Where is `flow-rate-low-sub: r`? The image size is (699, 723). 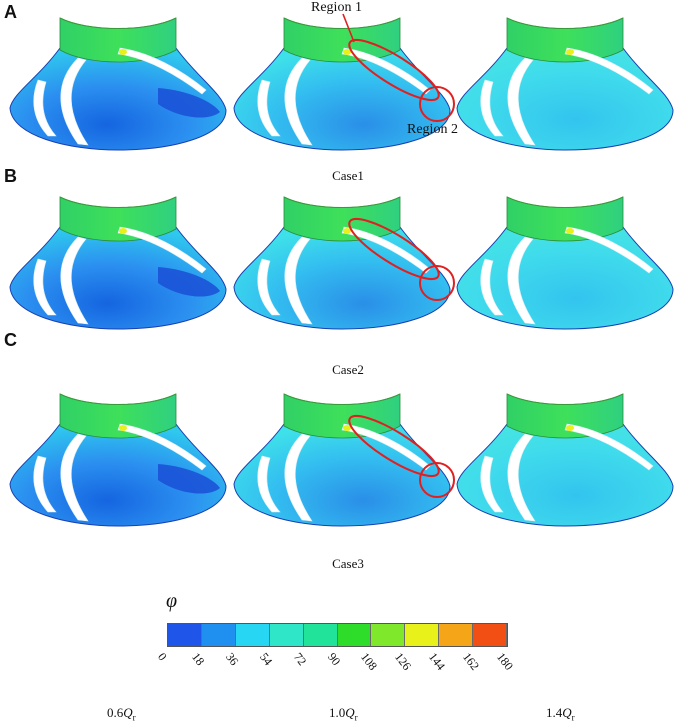 flow-rate-low-sub: r is located at coordinates (134, 717).